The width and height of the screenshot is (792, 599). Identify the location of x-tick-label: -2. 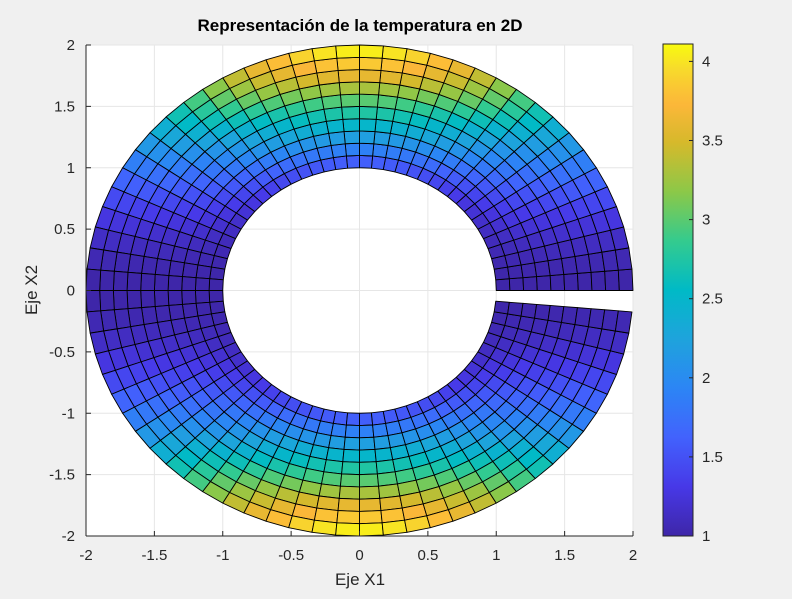
(85, 555).